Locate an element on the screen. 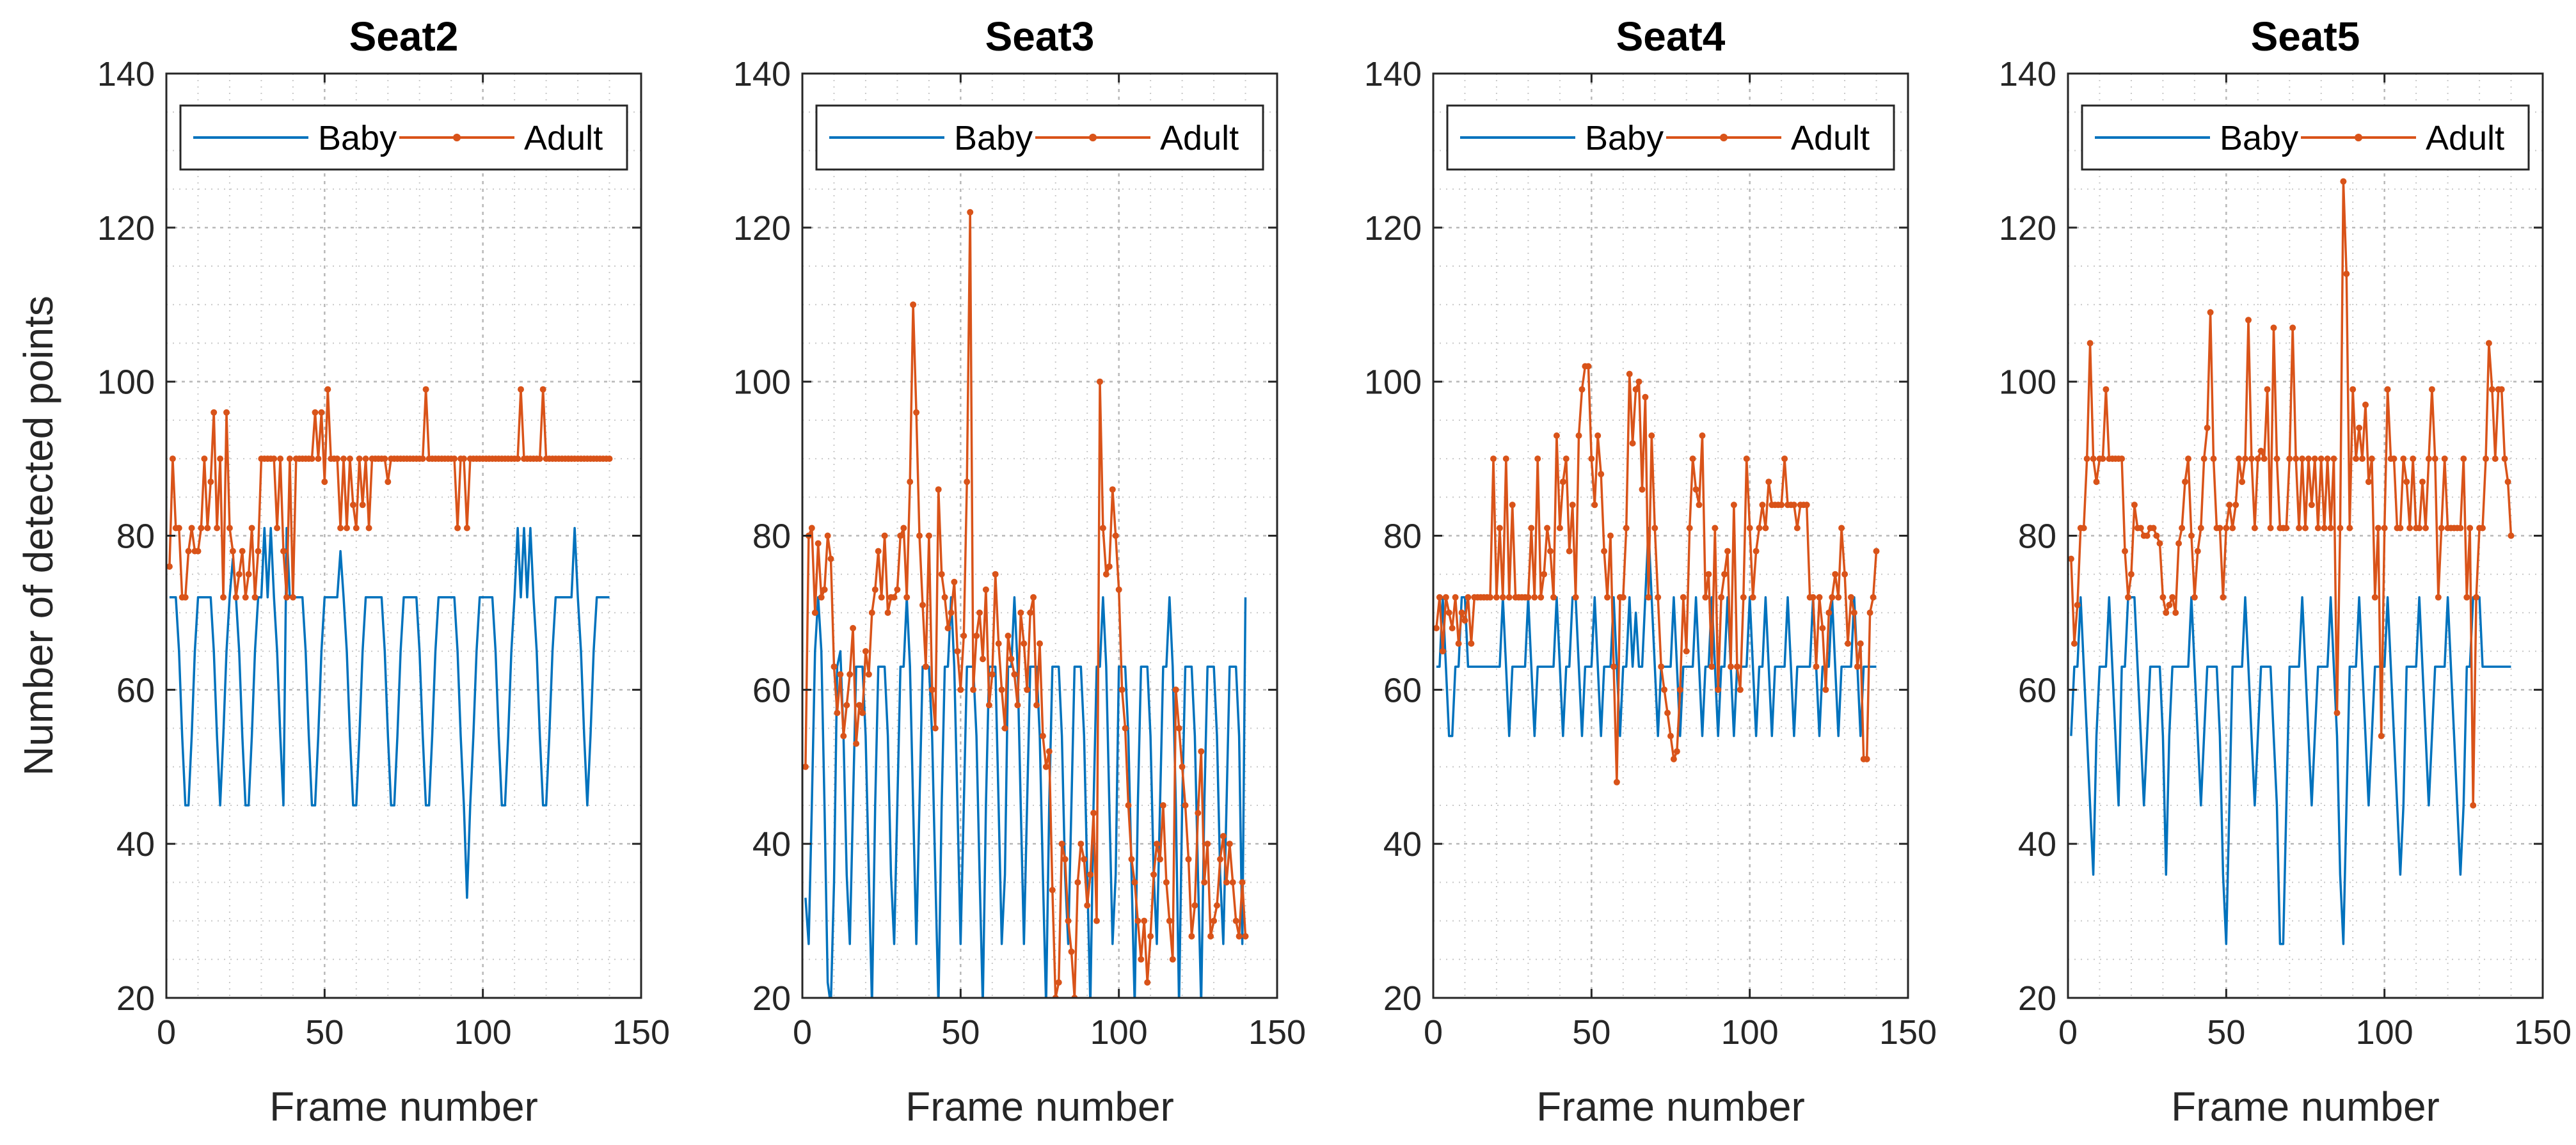  y-tick-label: 20 is located at coordinates (2037, 999).